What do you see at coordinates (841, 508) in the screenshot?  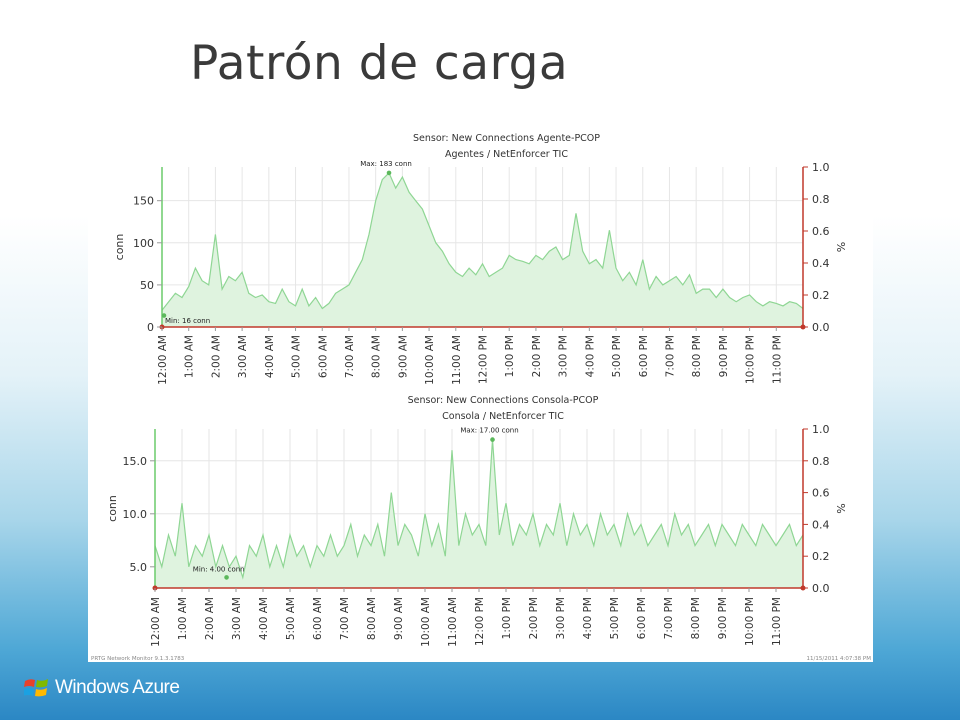 I see `chart2-y2label: %` at bounding box center [841, 508].